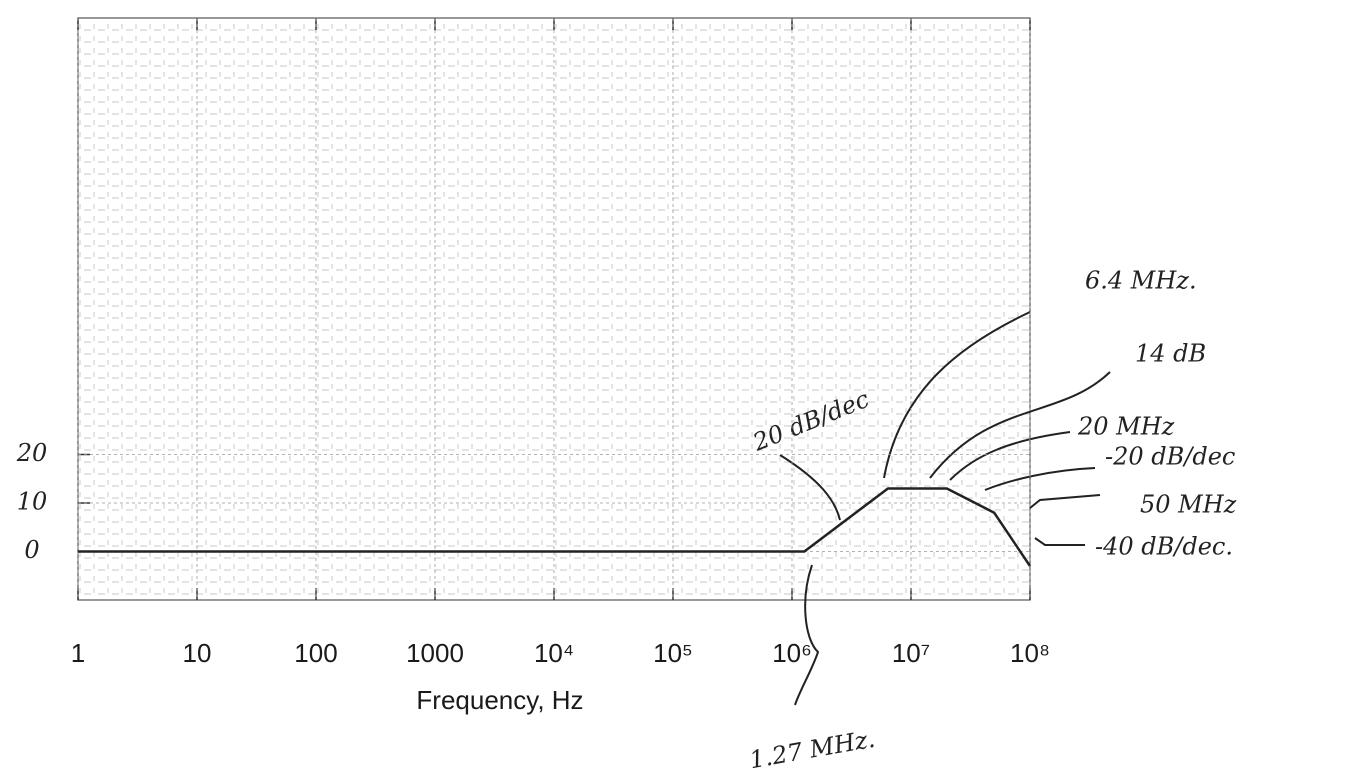 This screenshot has width=1355, height=775. What do you see at coordinates (499, 700) in the screenshot?
I see `x-axis-label: Frequency, Hz` at bounding box center [499, 700].